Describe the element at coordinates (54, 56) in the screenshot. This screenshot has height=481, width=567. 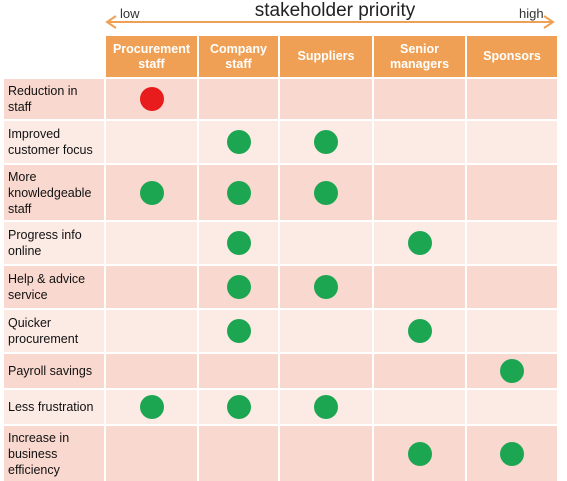
I see `corner-cell` at that location.